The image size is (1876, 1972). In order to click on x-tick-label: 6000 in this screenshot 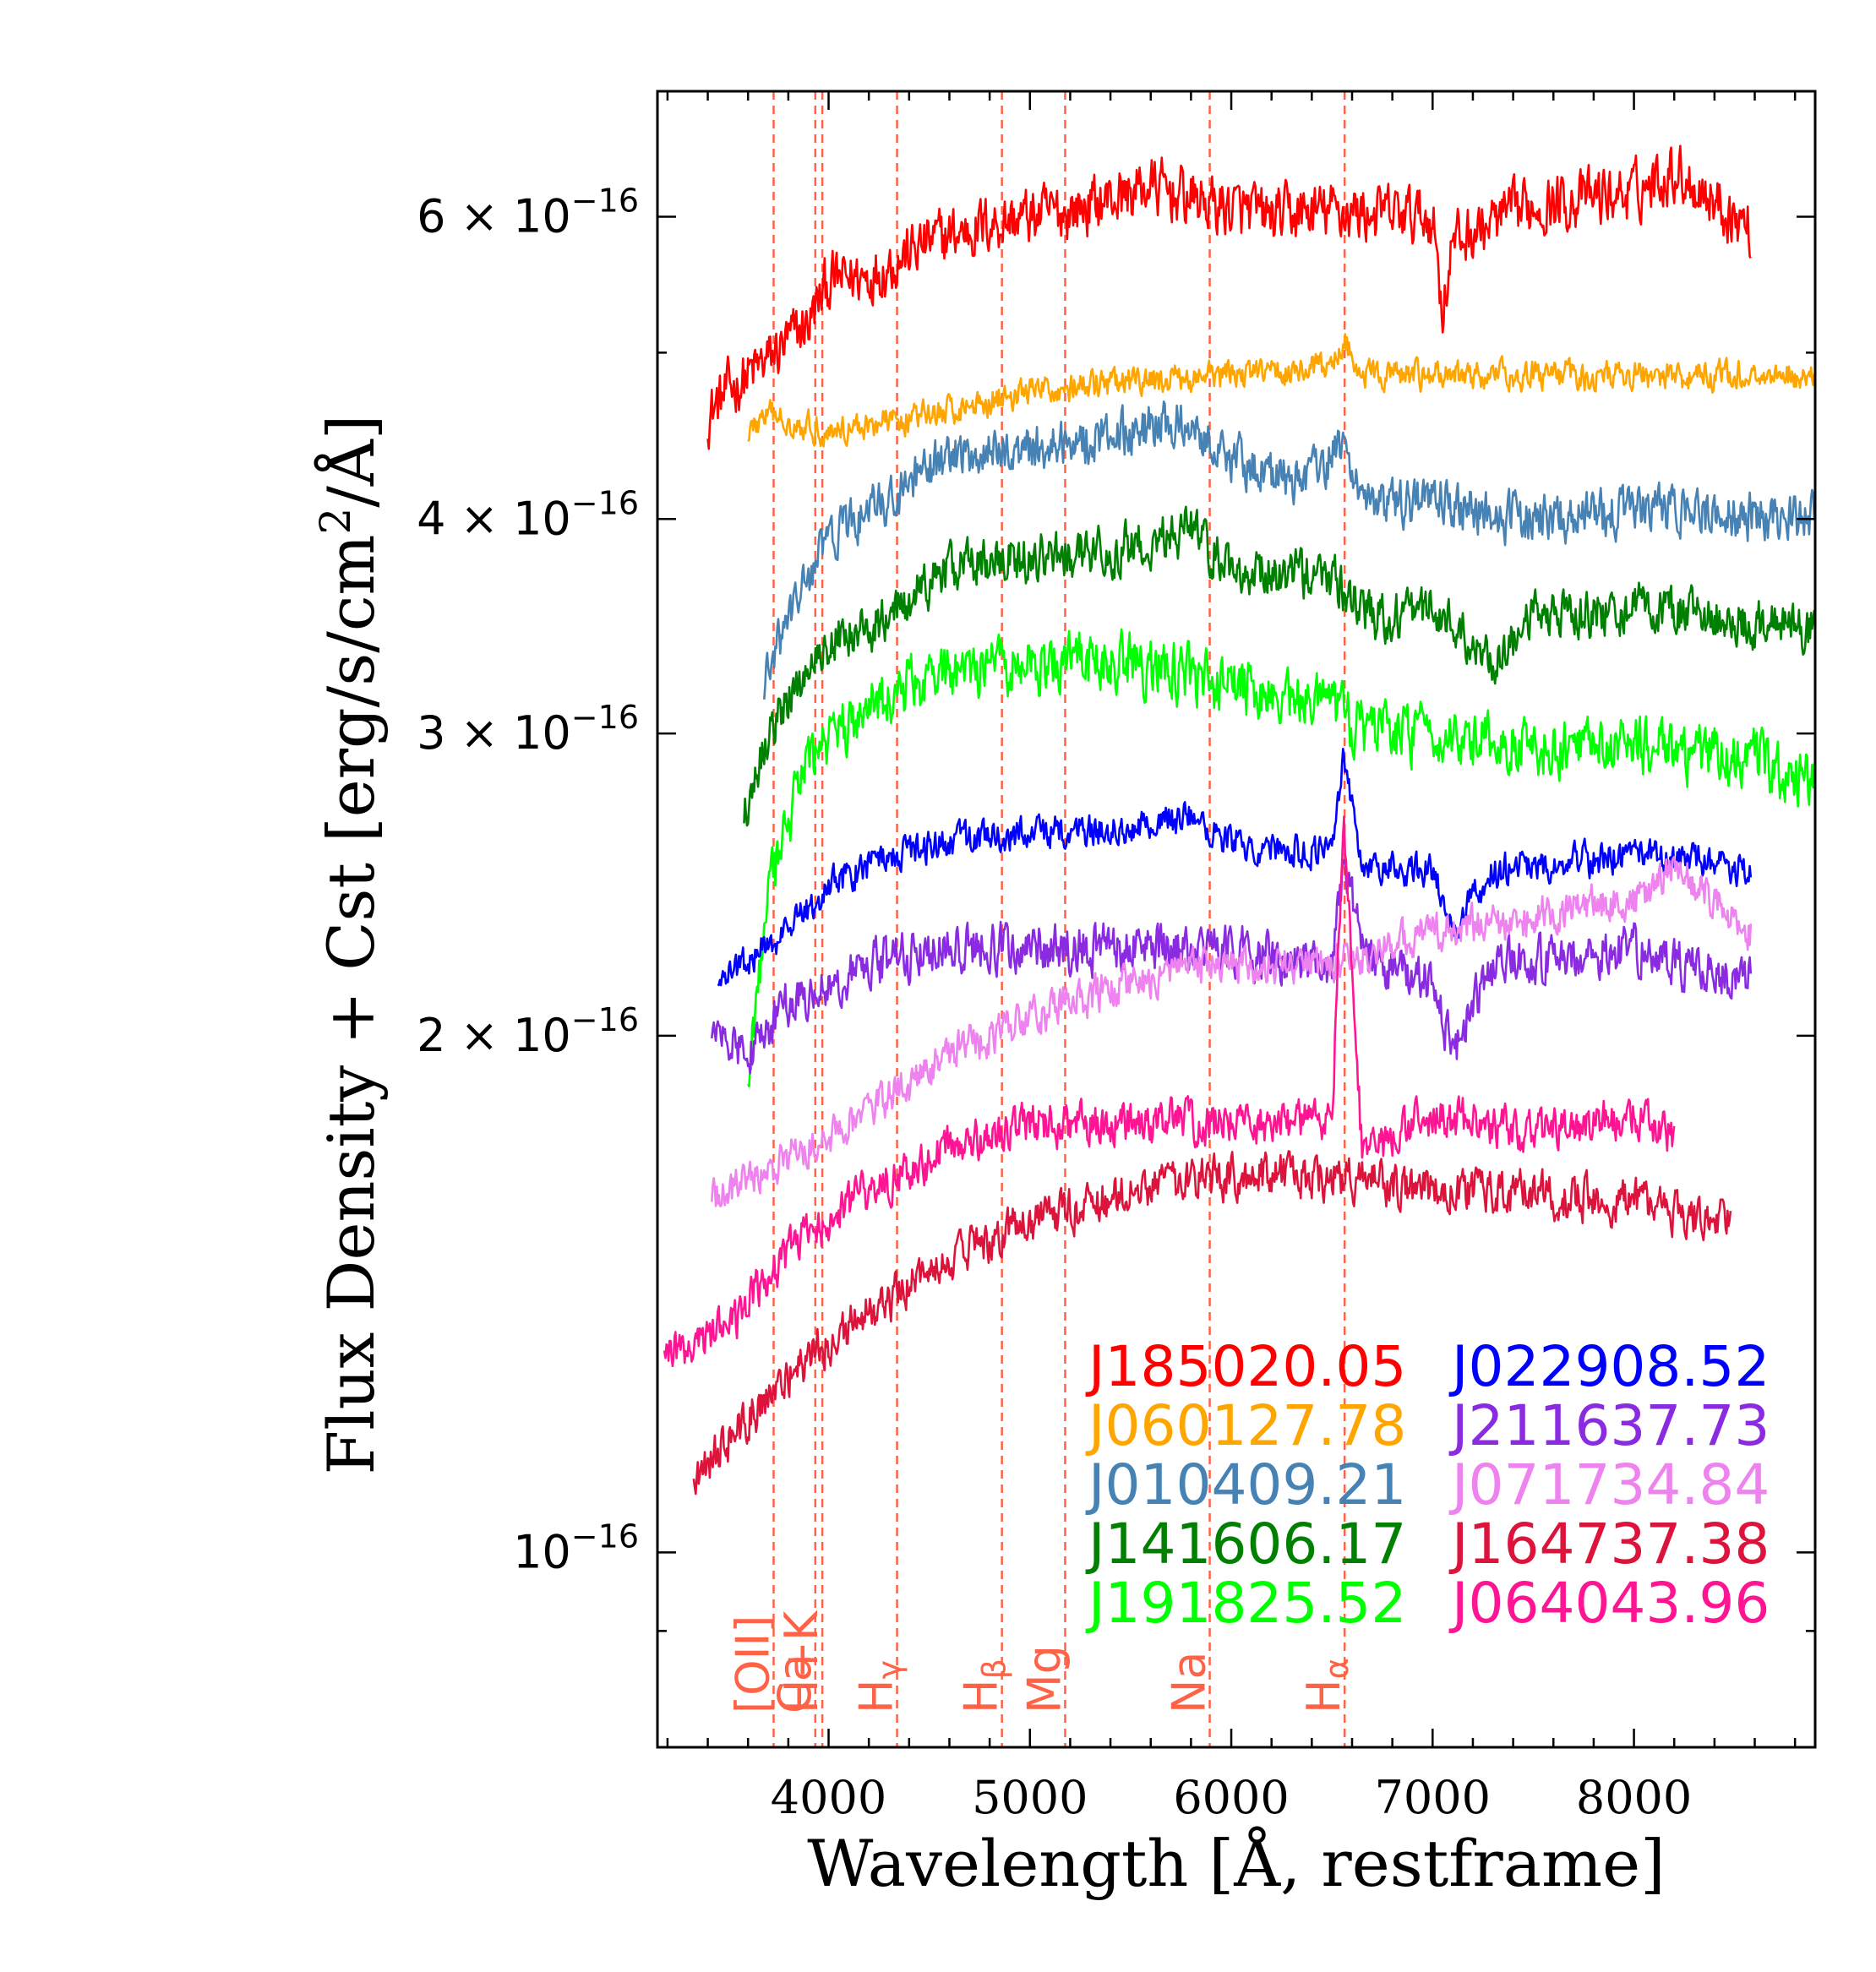, I will do `click(1231, 1797)`.